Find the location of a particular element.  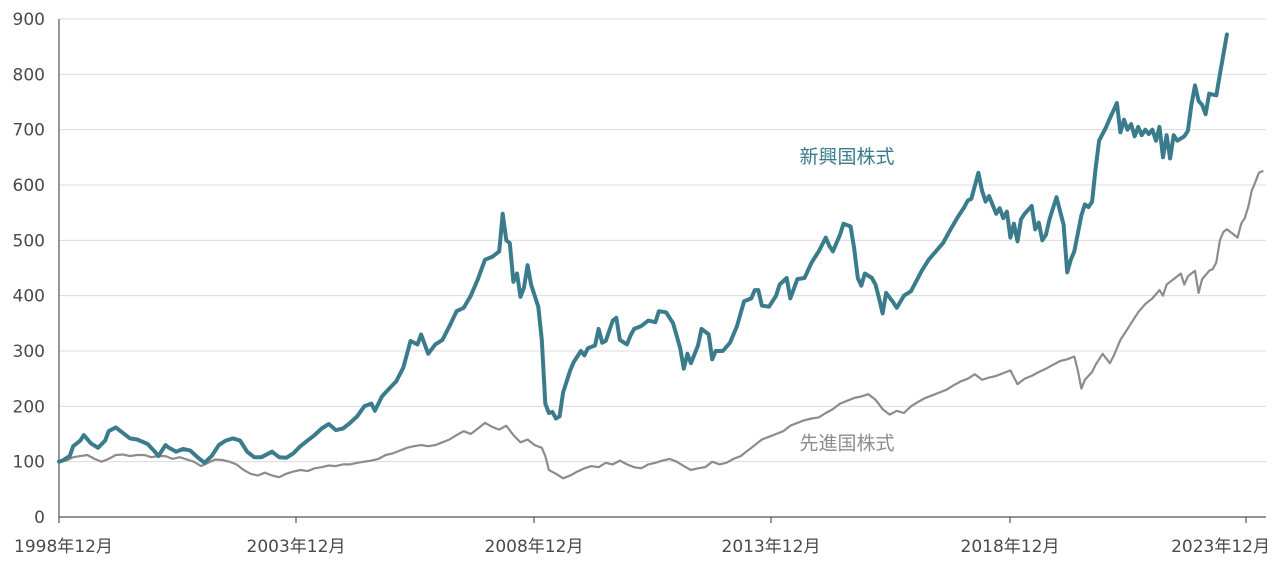

x-tick-label: 1998年12月 is located at coordinates (63, 547).